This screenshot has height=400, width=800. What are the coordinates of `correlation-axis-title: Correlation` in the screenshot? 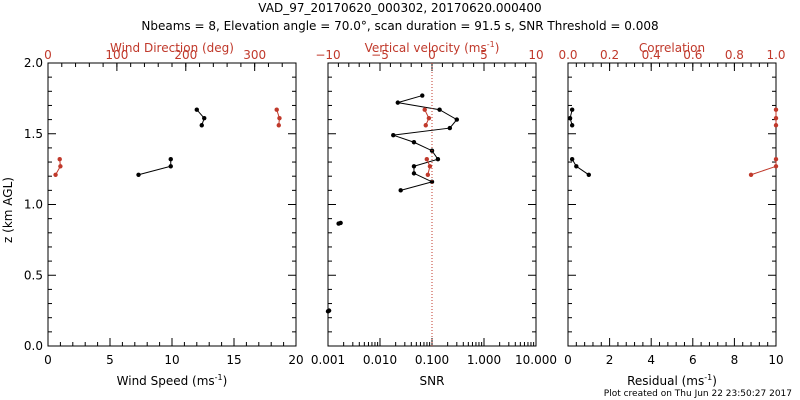 It's located at (672, 48).